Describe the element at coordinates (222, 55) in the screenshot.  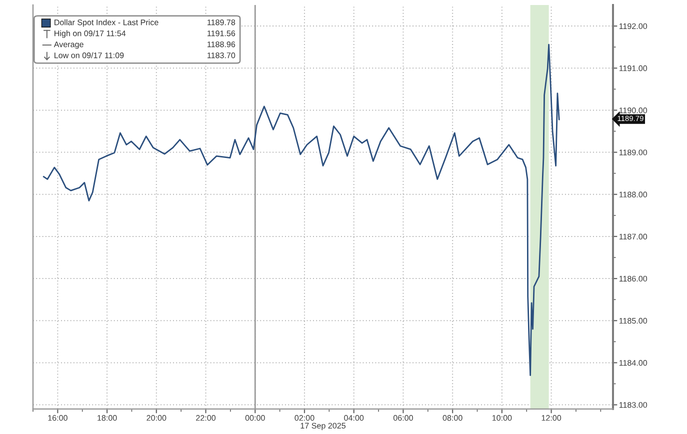
I see `annotation: 1183.70` at that location.